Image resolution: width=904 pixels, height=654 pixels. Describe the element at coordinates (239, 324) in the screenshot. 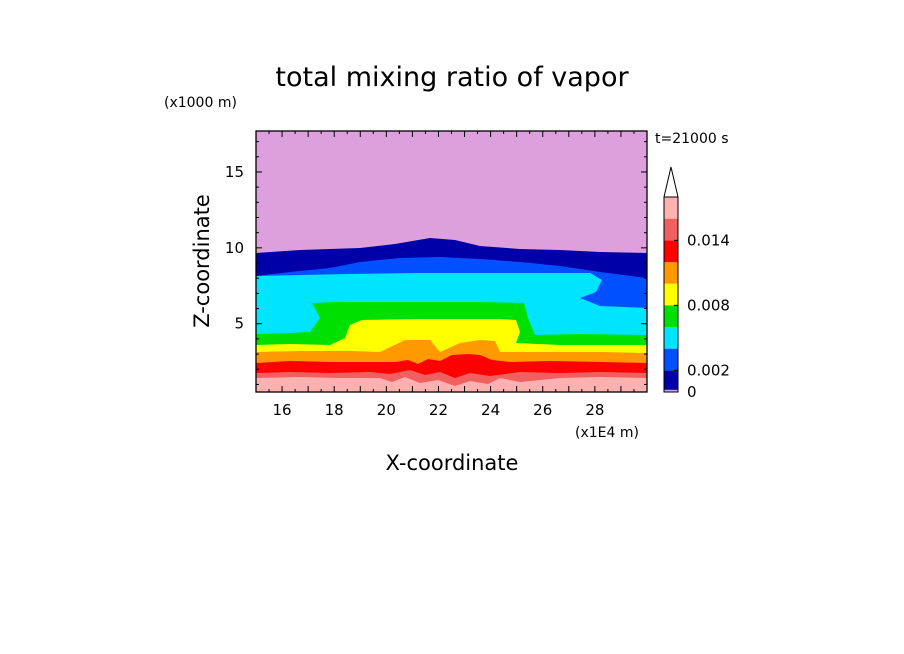

I see `y-tick-label: 5` at that location.